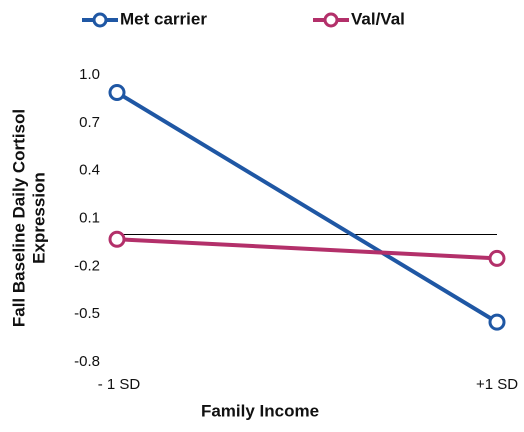  Describe the element at coordinates (307, 249) in the screenshot. I see `series-line` at that location.